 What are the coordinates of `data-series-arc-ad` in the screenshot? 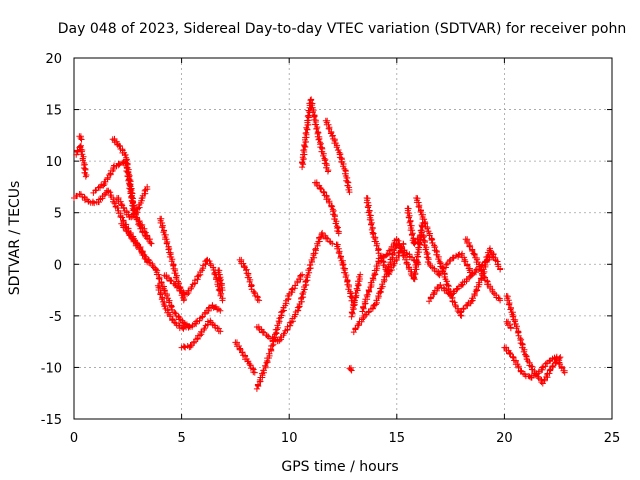 It's located at (481, 280).